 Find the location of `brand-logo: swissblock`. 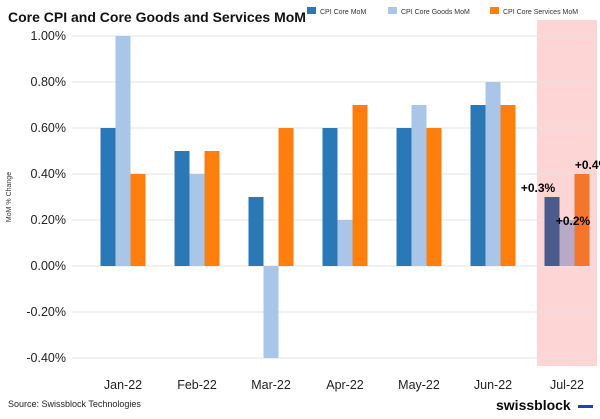

brand-logo: swissblock is located at coordinates (544, 405).